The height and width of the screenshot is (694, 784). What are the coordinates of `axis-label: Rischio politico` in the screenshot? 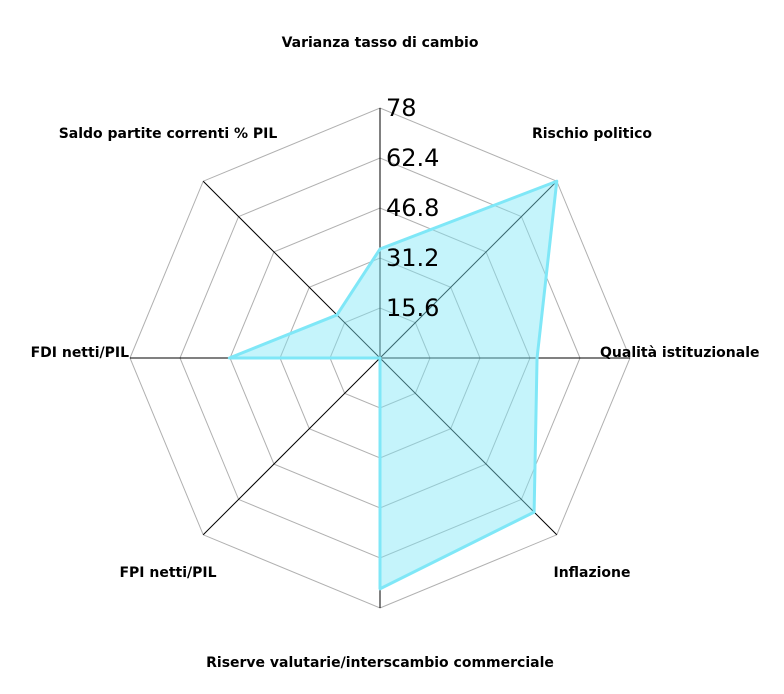 It's located at (592, 134).